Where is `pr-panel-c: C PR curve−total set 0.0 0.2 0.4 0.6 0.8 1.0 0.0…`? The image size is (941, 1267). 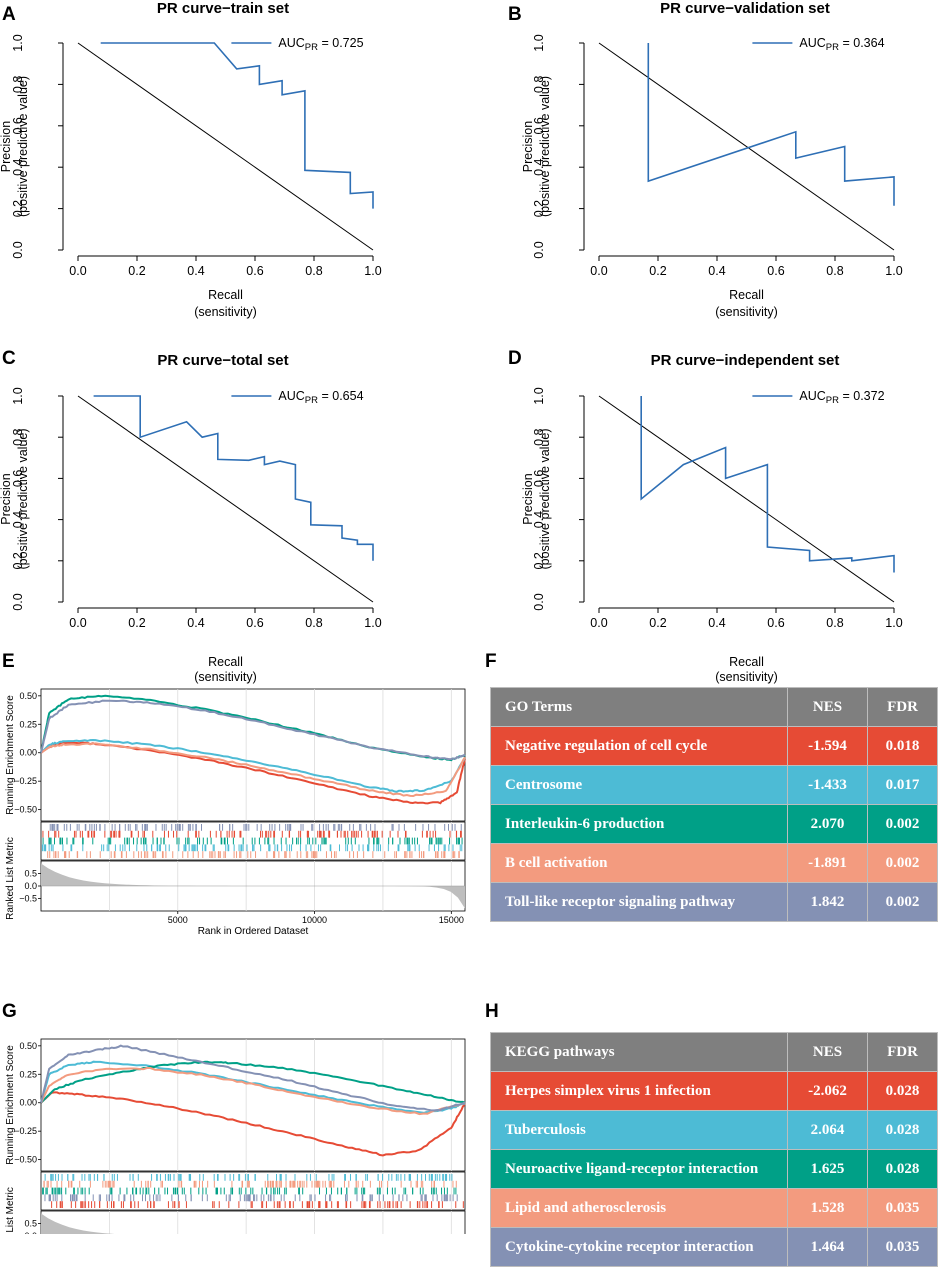 pr-panel-c: C PR curve−total set 0.0 0.2 0.4 0.6 0.8 1.0 0.0… is located at coordinates (191, 516).